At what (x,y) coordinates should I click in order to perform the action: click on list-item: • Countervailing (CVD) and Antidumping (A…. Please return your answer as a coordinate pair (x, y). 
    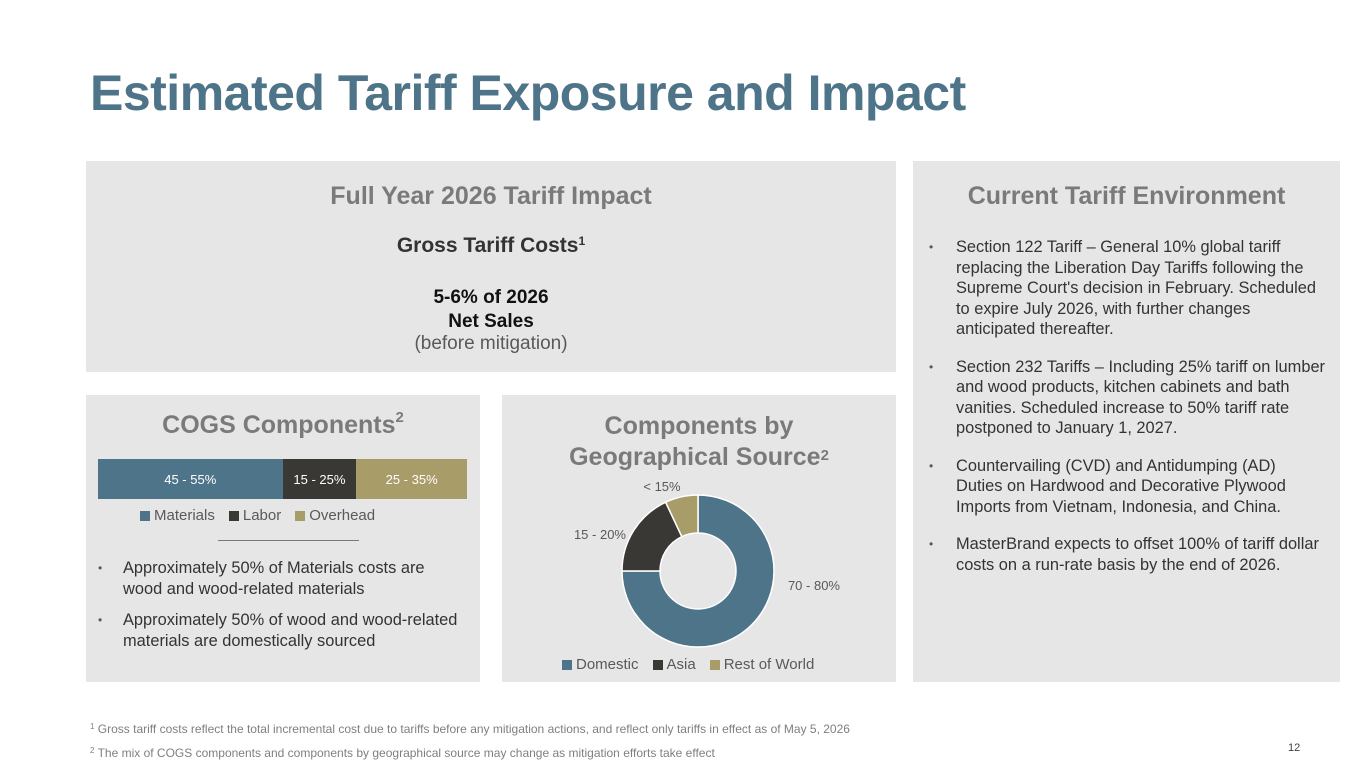
    Looking at the image, I should click on (1127, 487).